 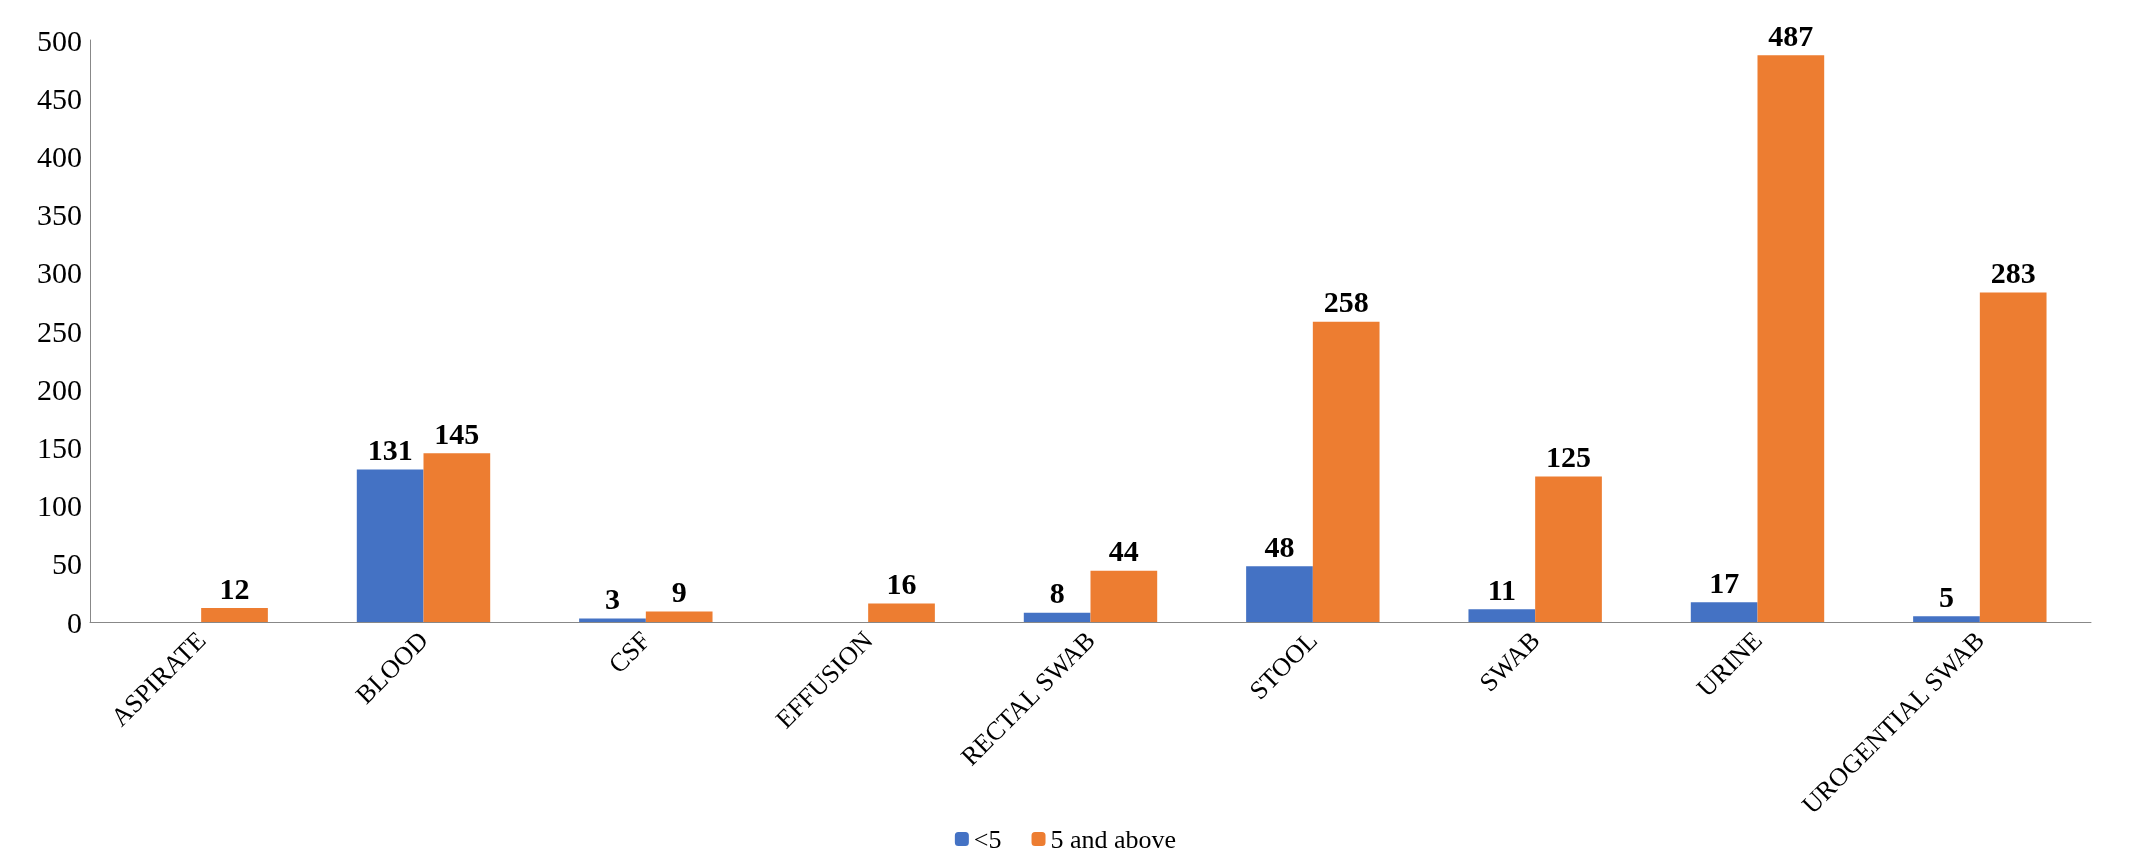 What do you see at coordinates (612, 599) in the screenshot?
I see `data-label: 3` at bounding box center [612, 599].